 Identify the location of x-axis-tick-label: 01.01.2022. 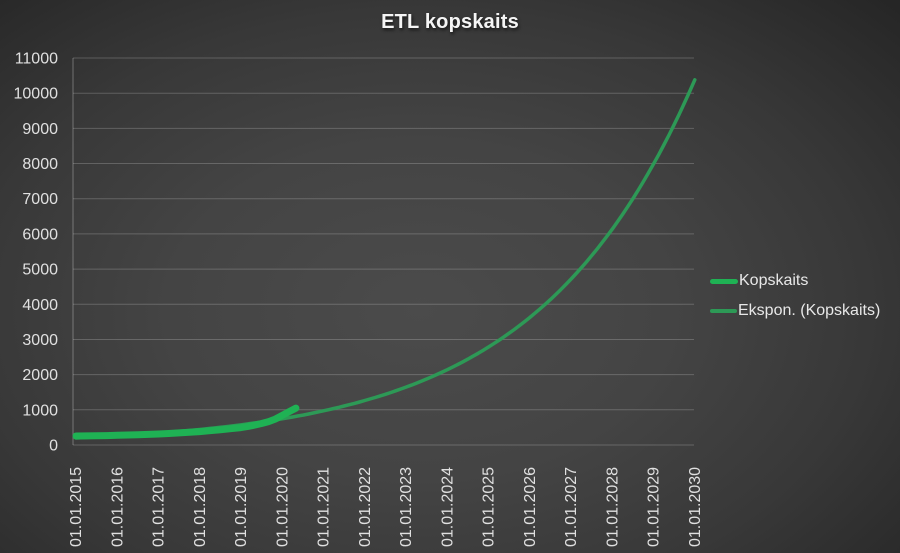
(365, 507).